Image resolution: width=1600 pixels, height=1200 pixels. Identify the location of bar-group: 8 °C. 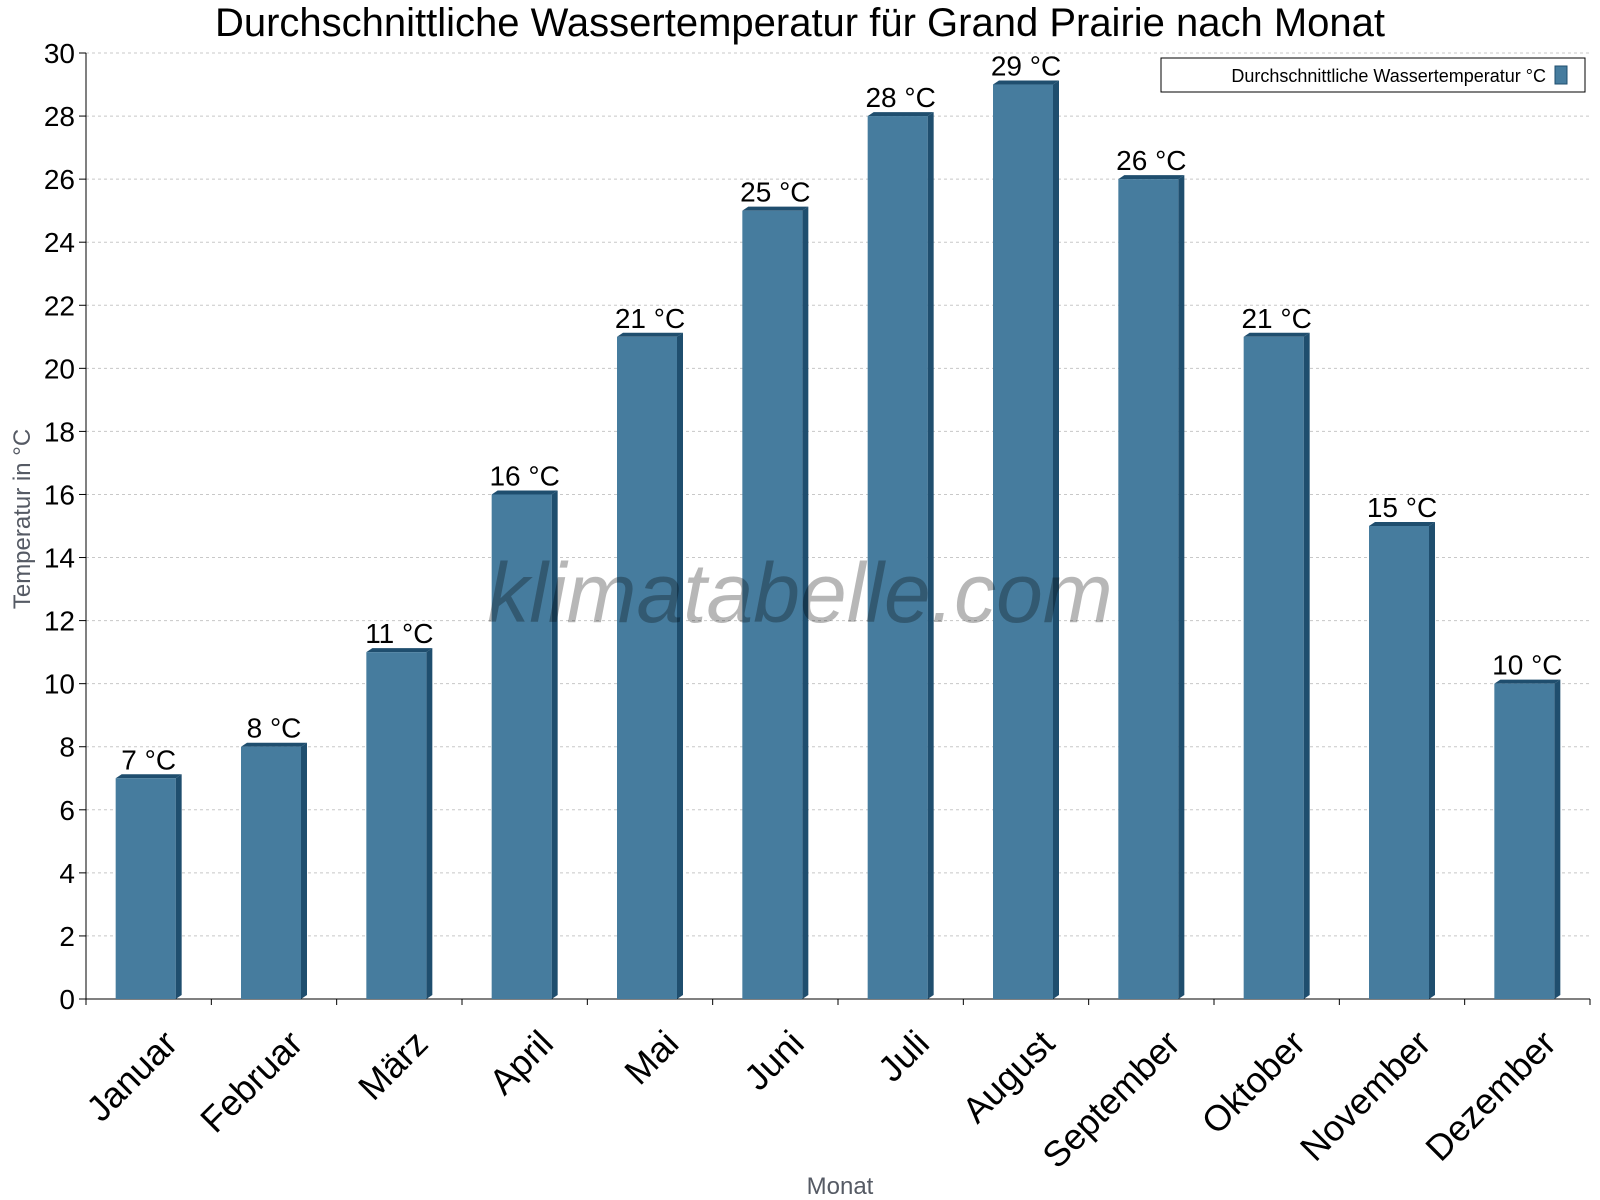
(274, 856).